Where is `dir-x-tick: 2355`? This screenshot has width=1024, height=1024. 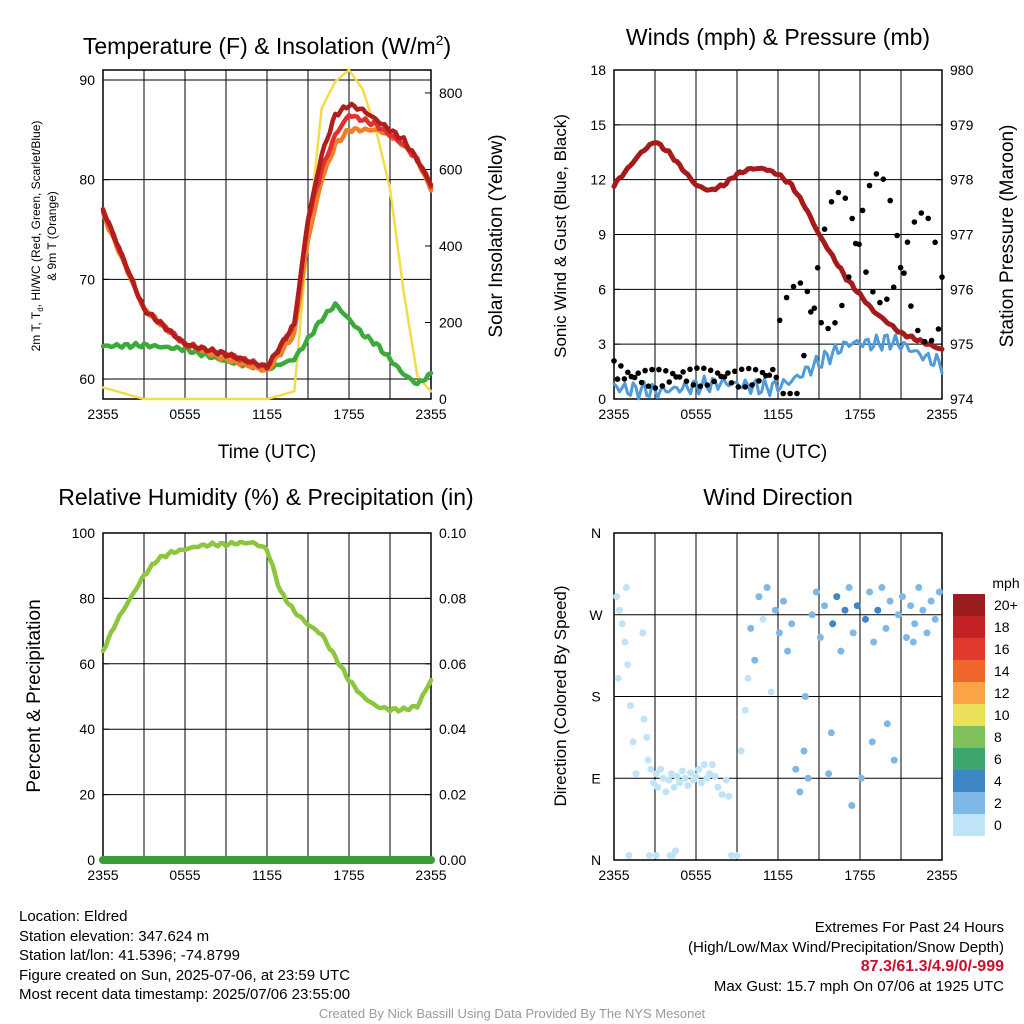 dir-x-tick: 2355 is located at coordinates (941, 875).